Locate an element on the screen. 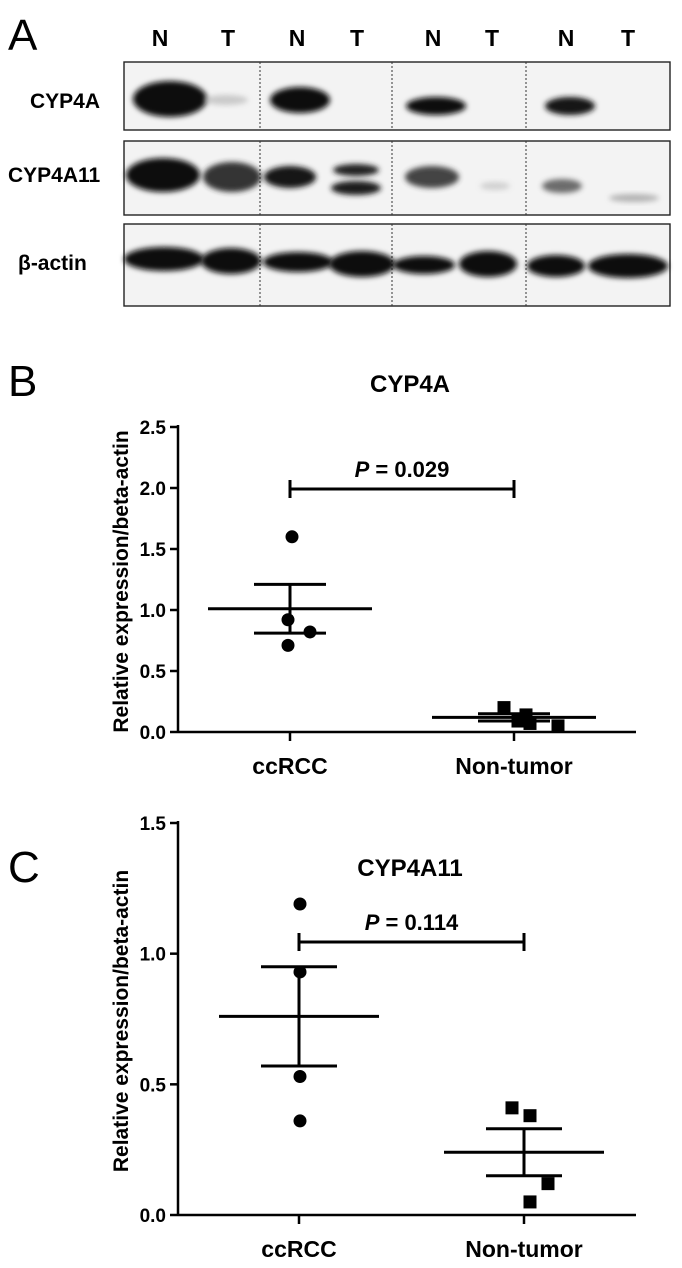 This screenshot has height=1268, width=682. p-value-text: = 0.029 is located at coordinates (409, 469).